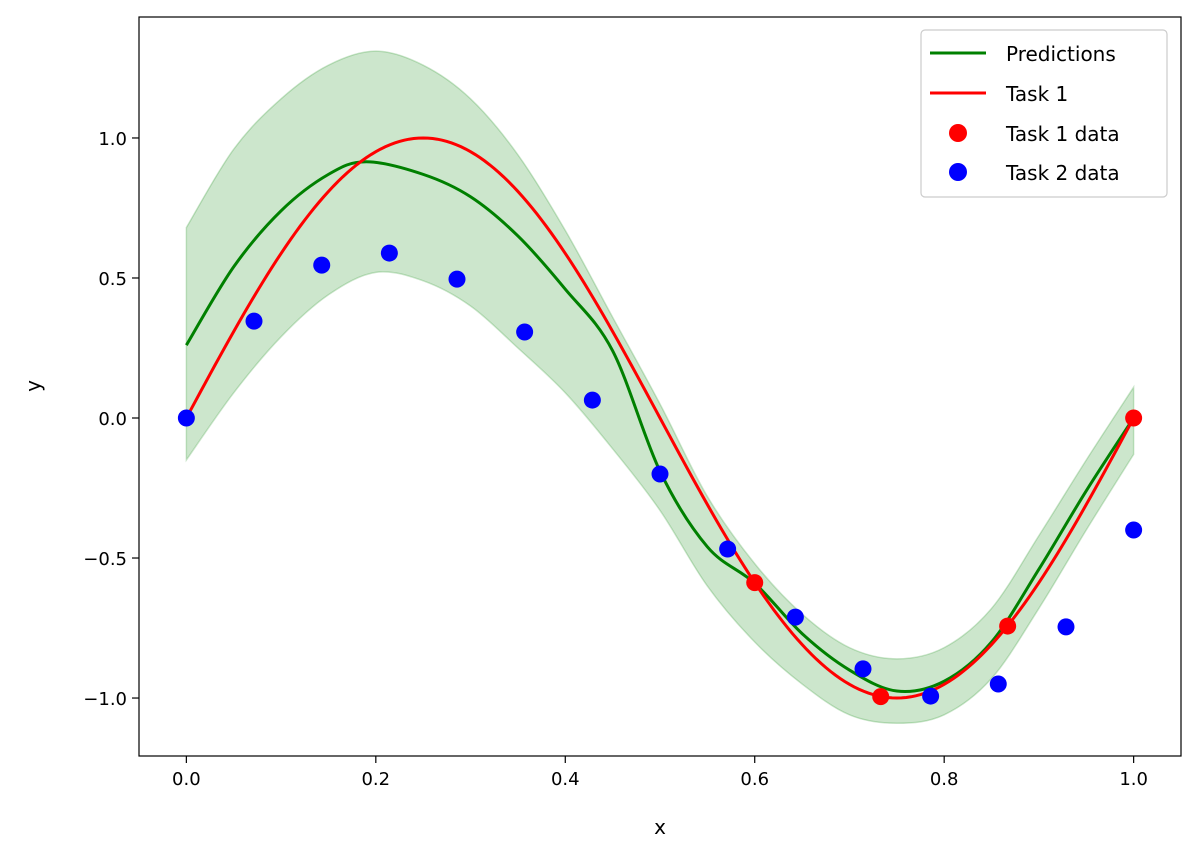 This screenshot has height=862, width=1199. I want to click on legend-task1-label: Task 1, so click(1036, 94).